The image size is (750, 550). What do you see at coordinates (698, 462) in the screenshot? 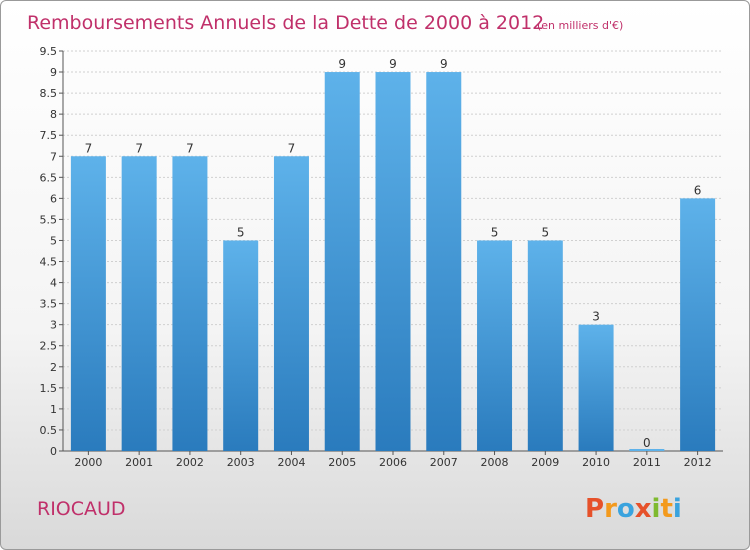
I see `x-tick-label: 2012` at bounding box center [698, 462].